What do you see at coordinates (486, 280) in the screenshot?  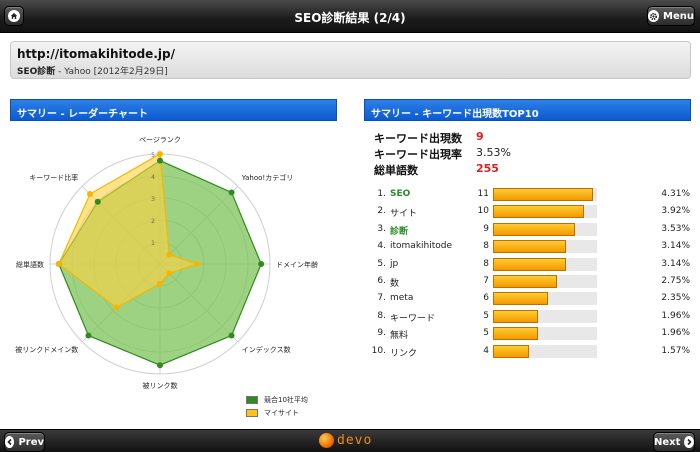 I see `keyword-count: 7` at bounding box center [486, 280].